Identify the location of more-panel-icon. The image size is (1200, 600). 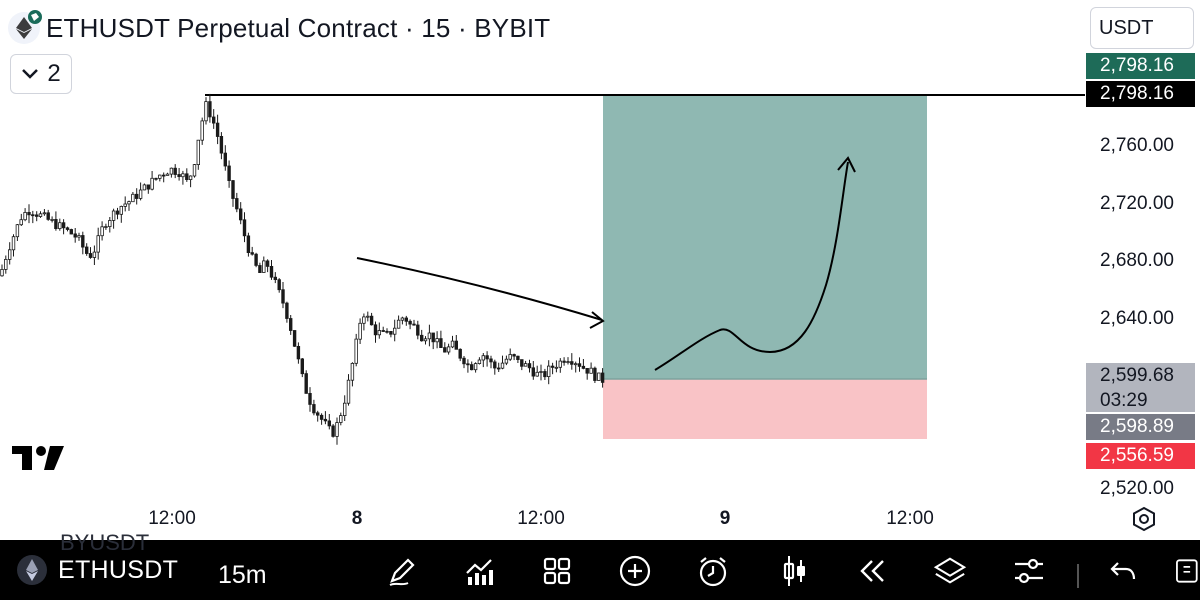
(1187, 571).